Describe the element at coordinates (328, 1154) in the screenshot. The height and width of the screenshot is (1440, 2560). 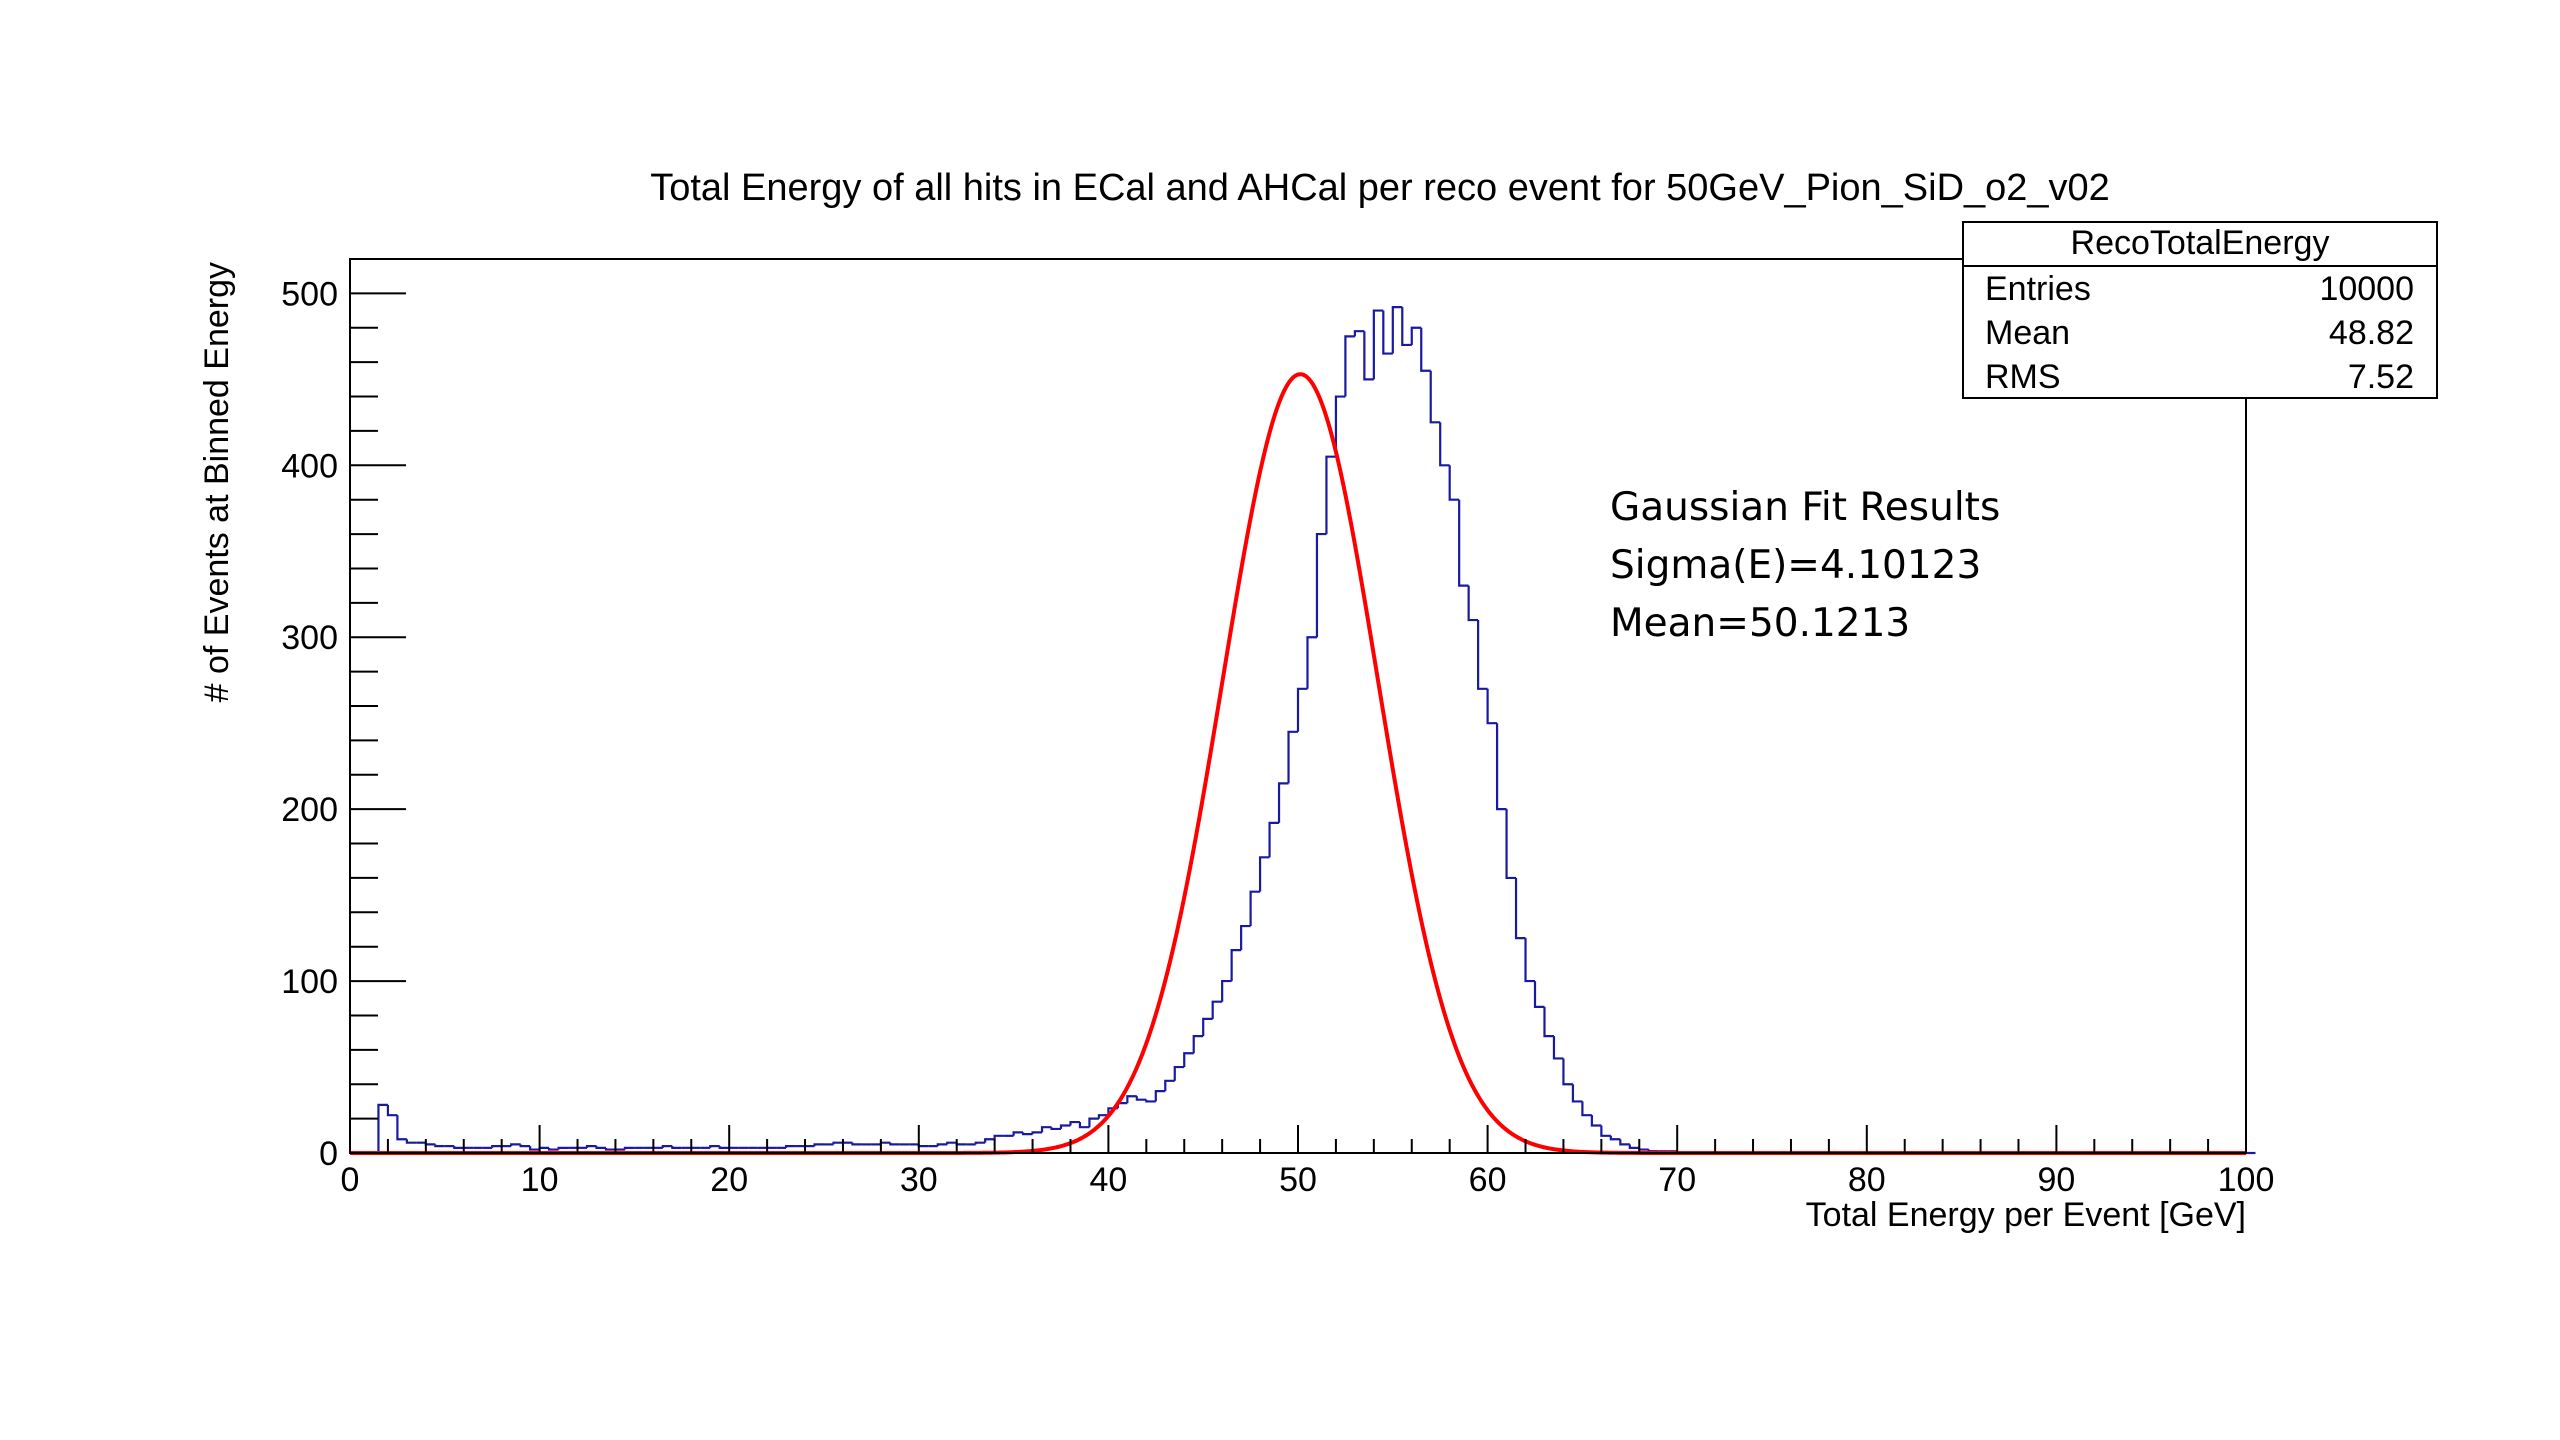
I see `y-tick-label: 0` at that location.